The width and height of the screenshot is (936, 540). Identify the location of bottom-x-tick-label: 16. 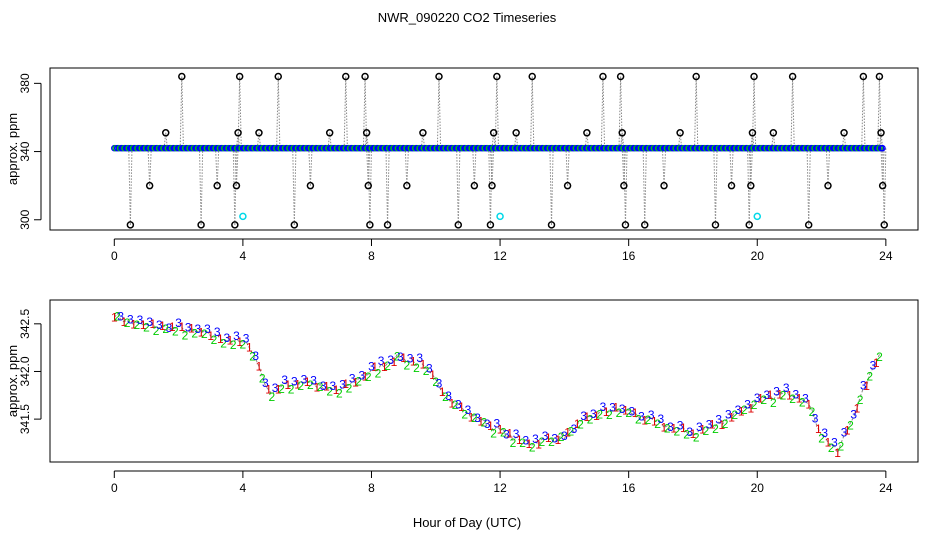
(629, 488).